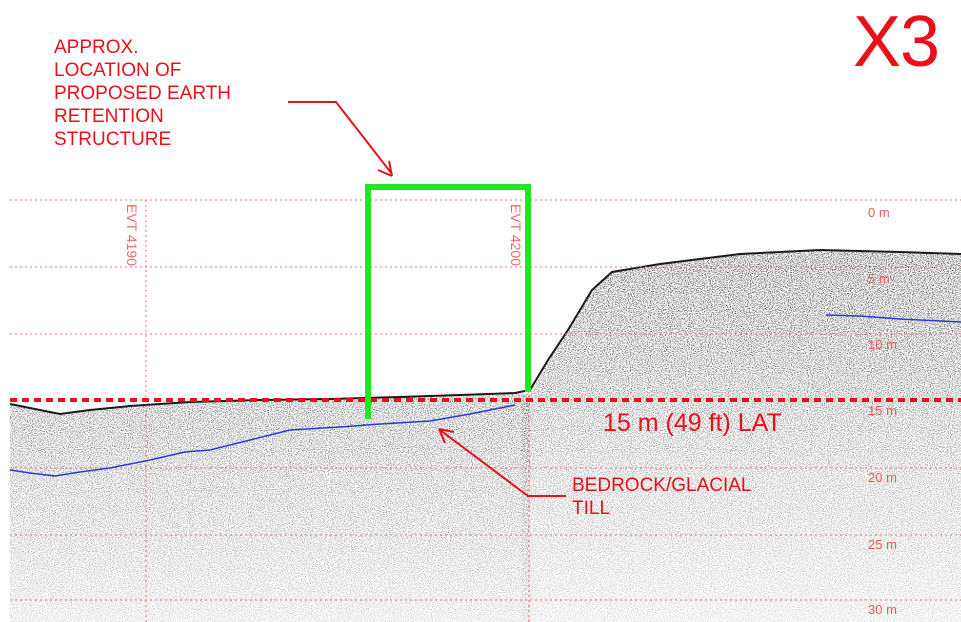 Image resolution: width=961 pixels, height=622 pixels. Describe the element at coordinates (896, 42) in the screenshot. I see `panel-id: X3` at that location.